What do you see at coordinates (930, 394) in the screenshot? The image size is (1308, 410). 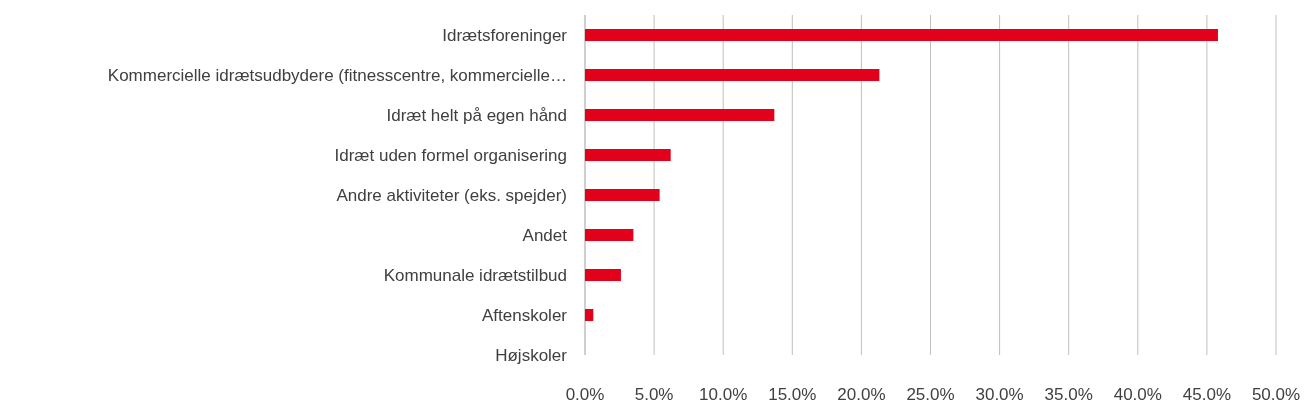 I see `x-tick-label: 25.0%` at bounding box center [930, 394].